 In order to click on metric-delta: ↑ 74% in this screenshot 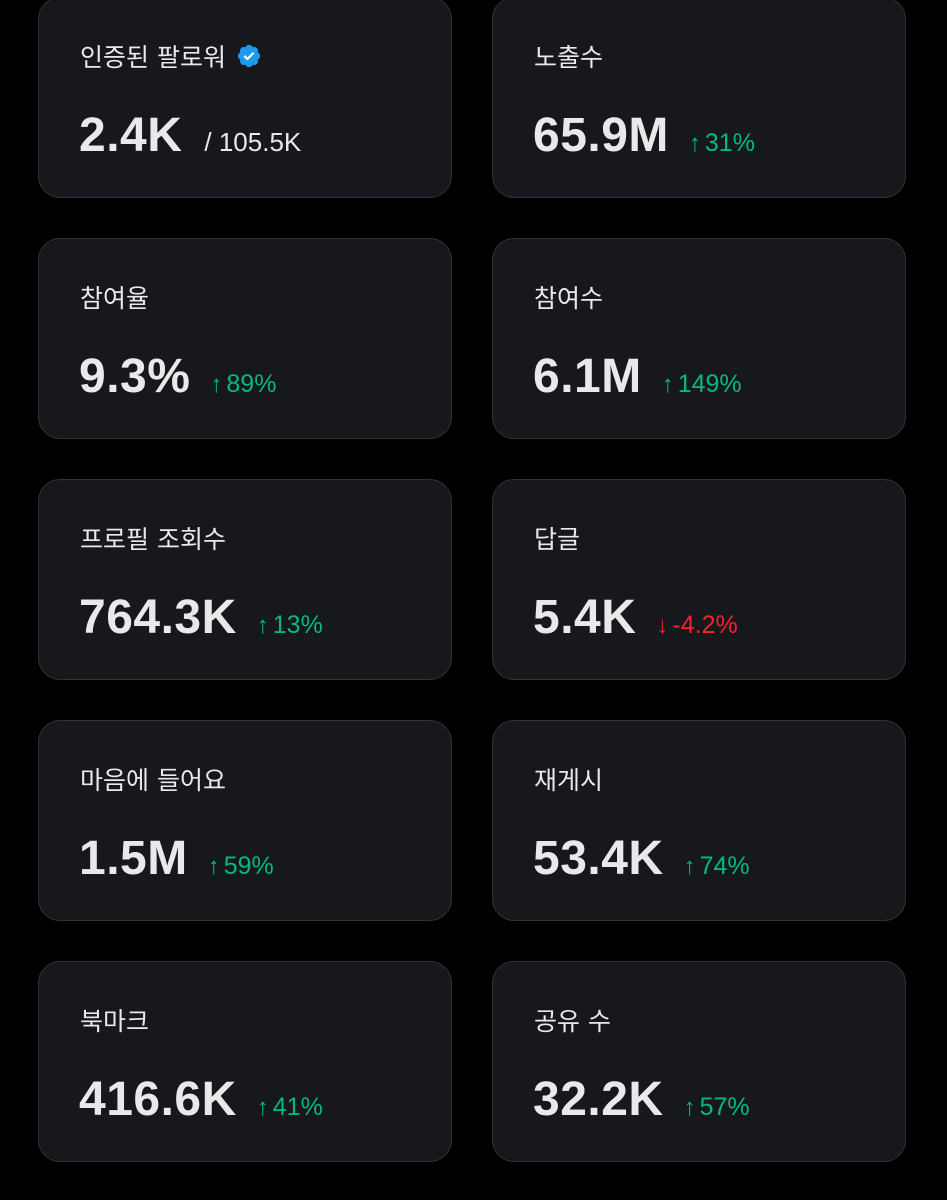, I will do `click(717, 866)`.